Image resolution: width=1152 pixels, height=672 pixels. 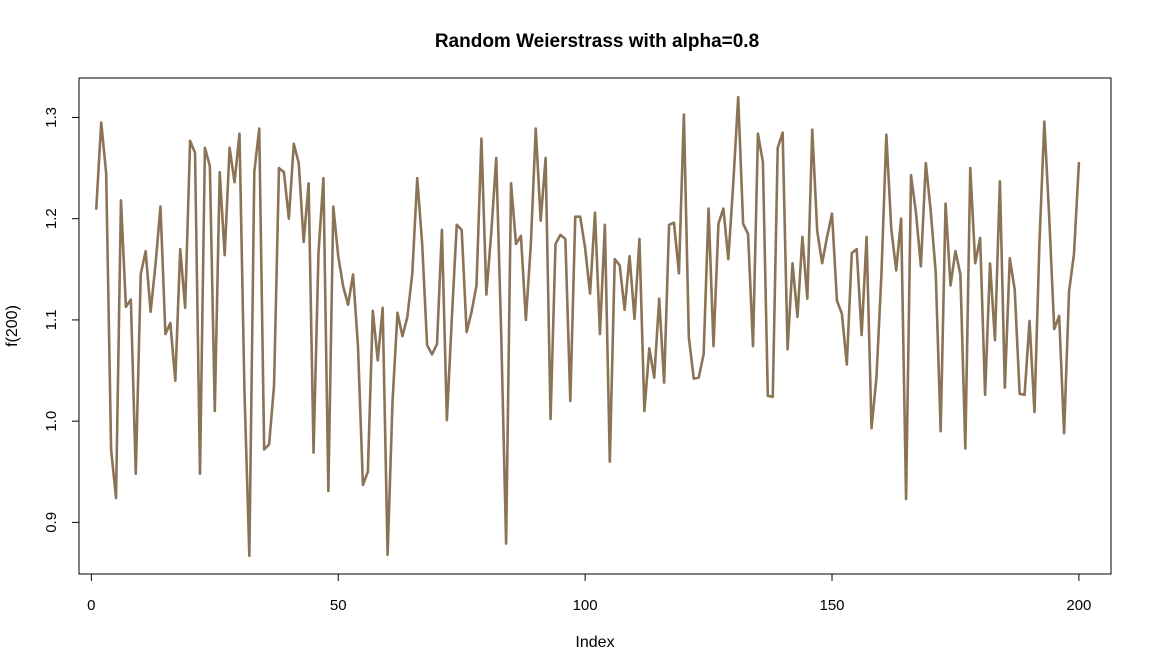 What do you see at coordinates (831, 605) in the screenshot?
I see `x-tick-label: 150` at bounding box center [831, 605].